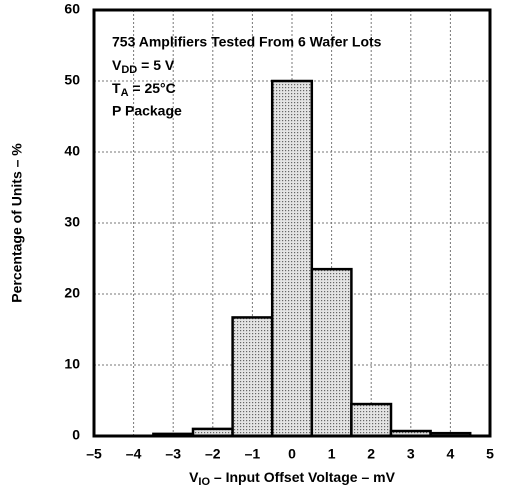  Describe the element at coordinates (173, 454) in the screenshot. I see `x-tick-label: –3` at that location.